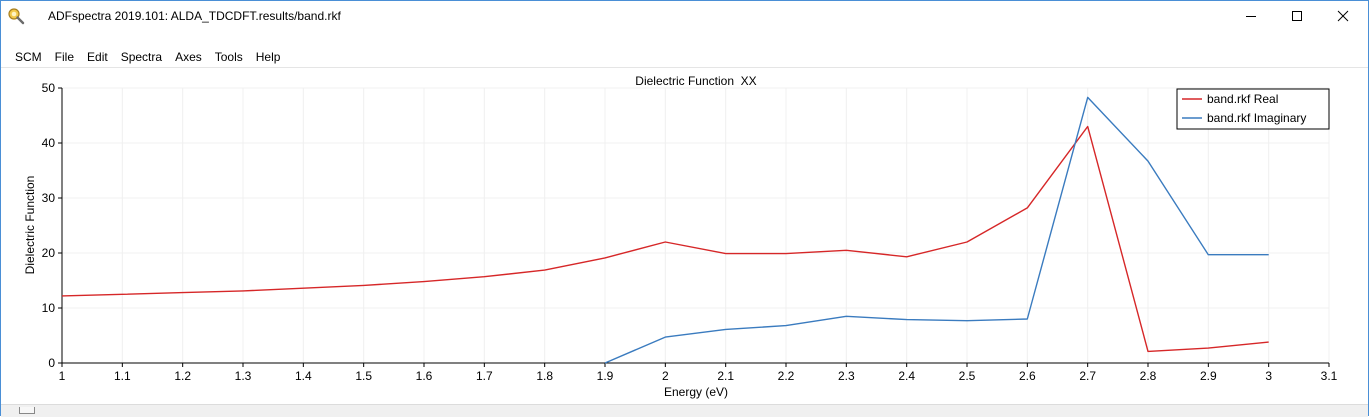 The image size is (1371, 418). I want to click on x-tick-label: 2.9, so click(1208, 376).